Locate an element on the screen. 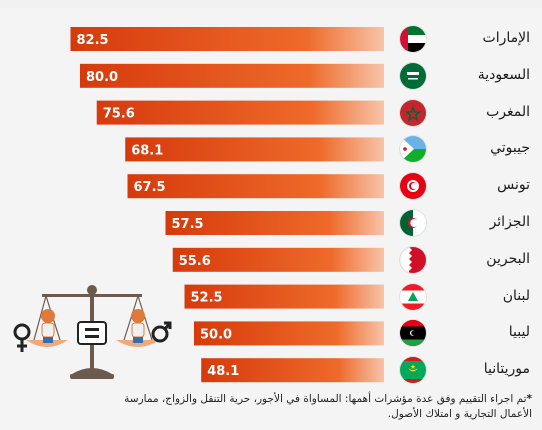 This screenshot has width=542, height=430. country-label: المغرب is located at coordinates (508, 111).